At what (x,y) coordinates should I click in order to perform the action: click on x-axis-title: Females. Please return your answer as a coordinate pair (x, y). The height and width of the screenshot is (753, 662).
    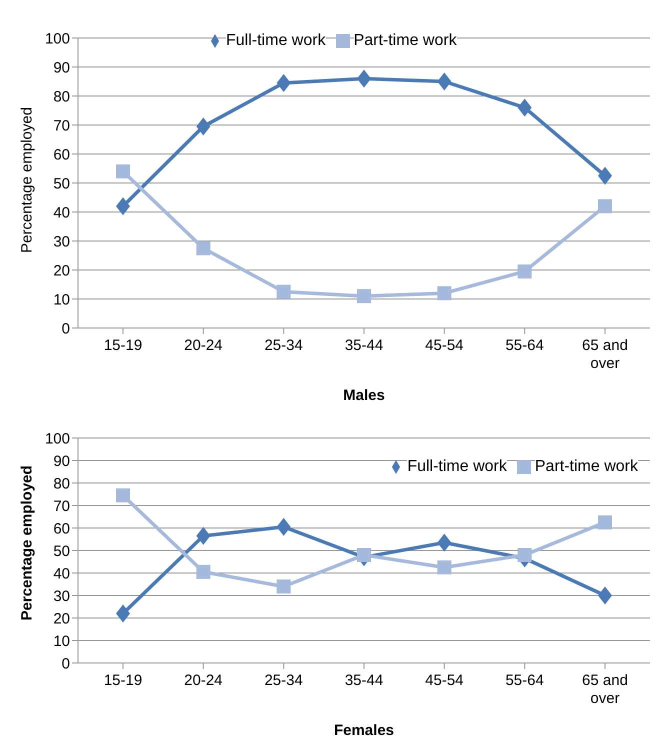
    Looking at the image, I should click on (364, 730).